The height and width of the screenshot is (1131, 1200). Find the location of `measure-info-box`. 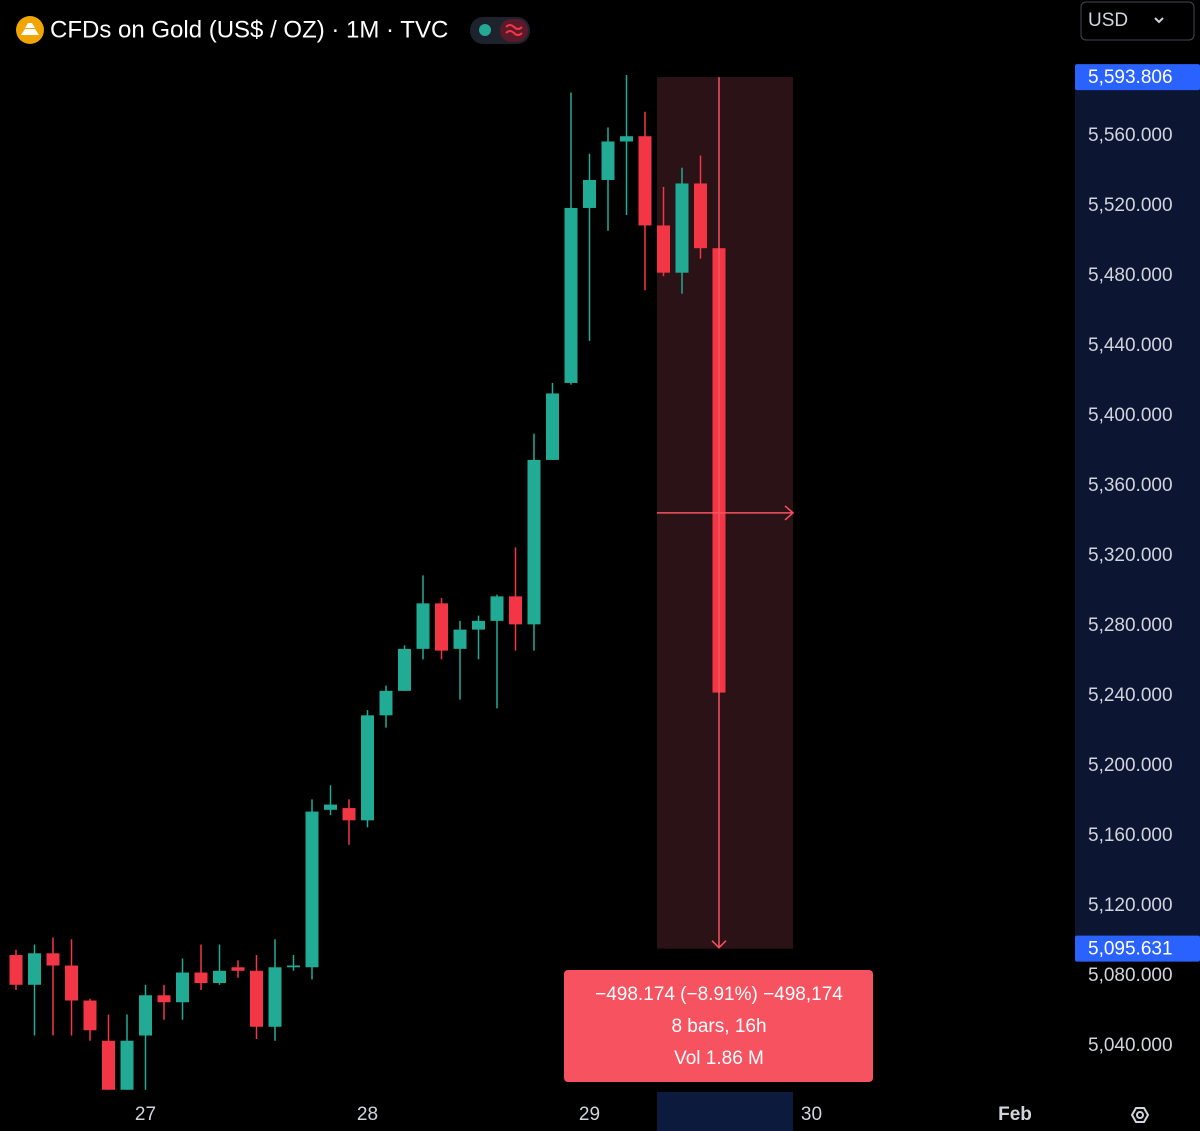

measure-info-box is located at coordinates (718, 1026).